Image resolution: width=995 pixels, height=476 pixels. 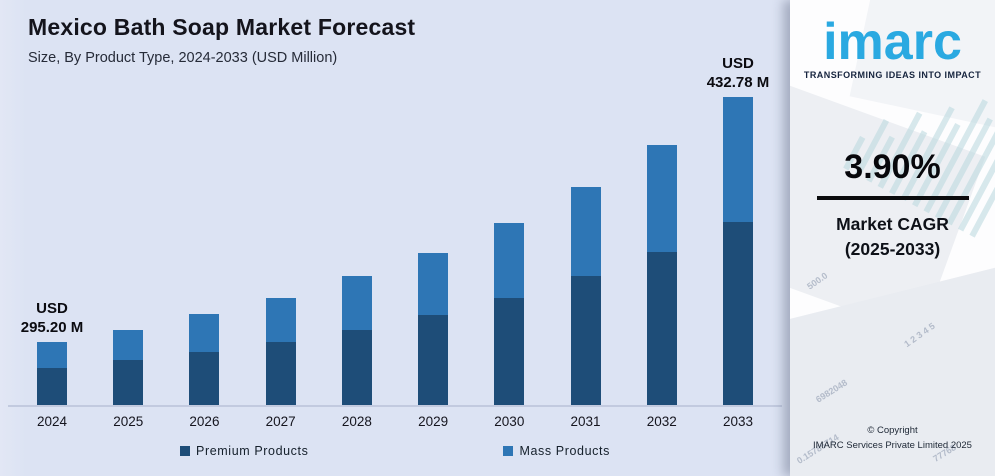 What do you see at coordinates (52, 318) in the screenshot?
I see `value-label-2024: USD 295.20 M` at bounding box center [52, 318].